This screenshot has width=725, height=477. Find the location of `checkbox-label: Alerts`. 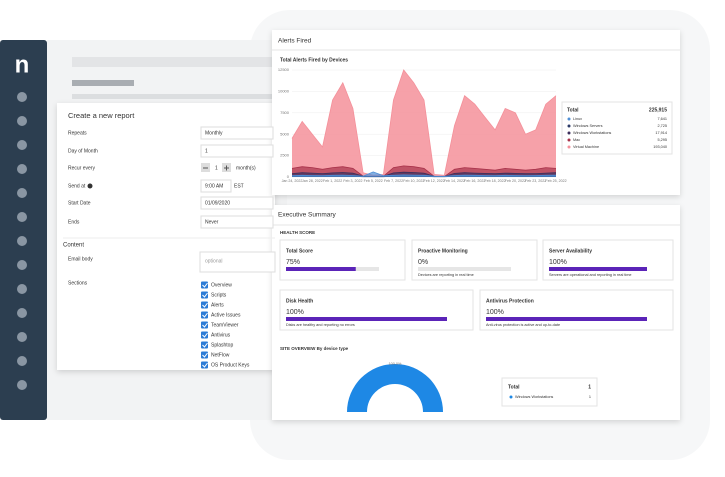

checkbox-label: Alerts is located at coordinates (217, 305).